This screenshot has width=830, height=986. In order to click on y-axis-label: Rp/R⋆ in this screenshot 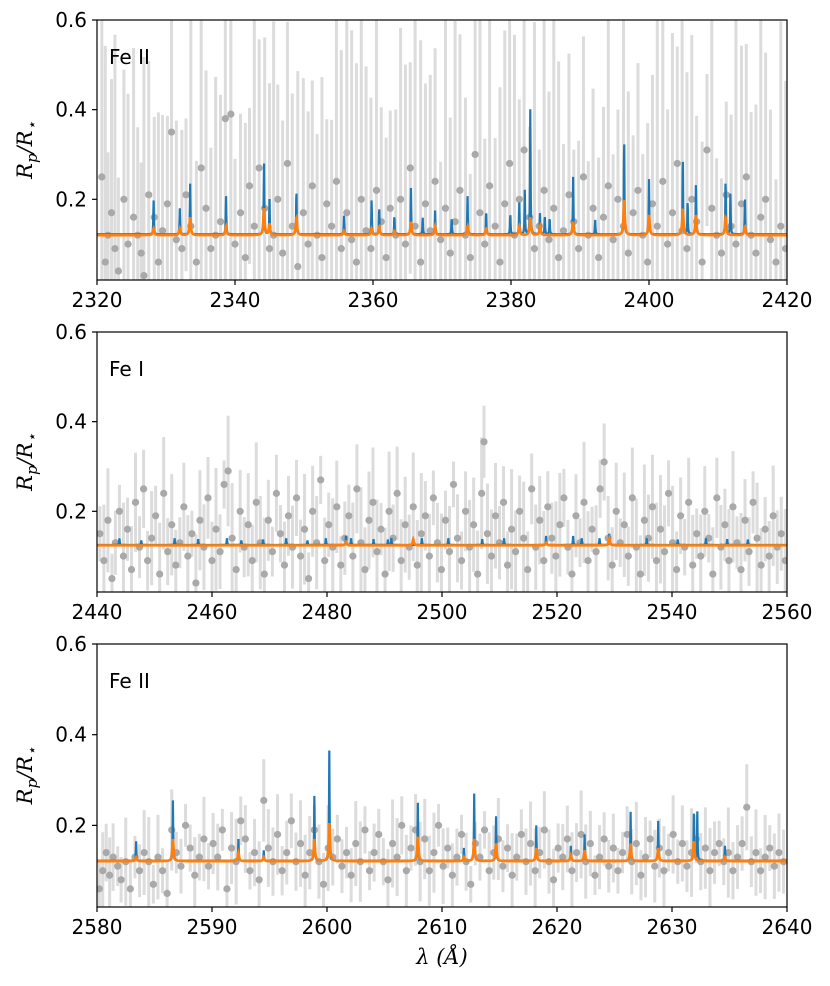, I will do `click(27, 462)`.